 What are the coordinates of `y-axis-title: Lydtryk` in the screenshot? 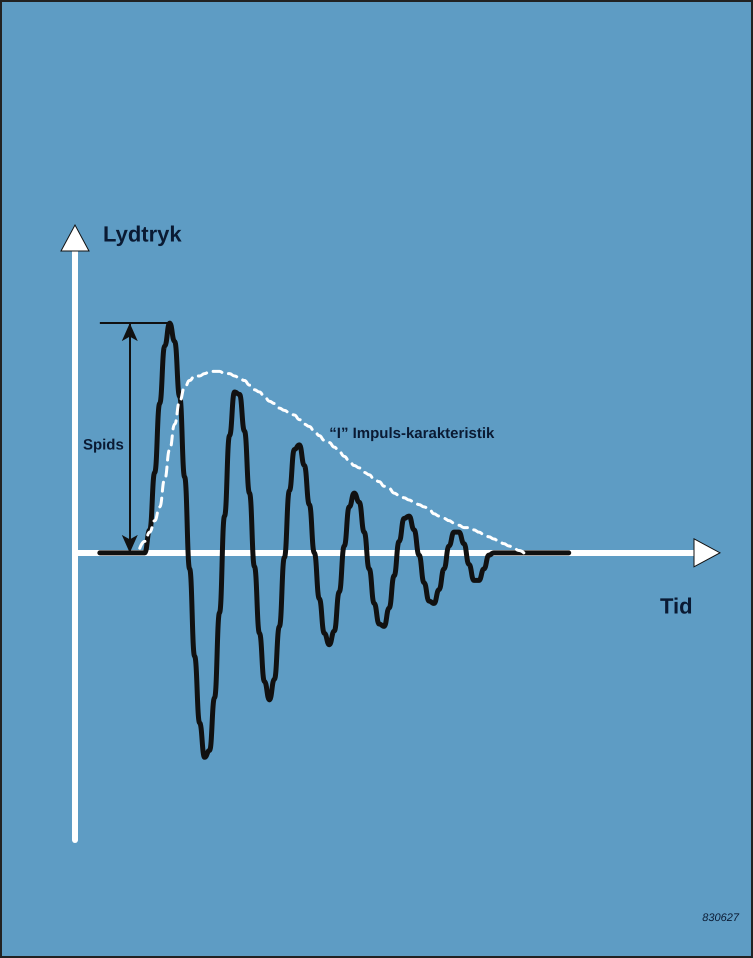 It's located at (142, 234).